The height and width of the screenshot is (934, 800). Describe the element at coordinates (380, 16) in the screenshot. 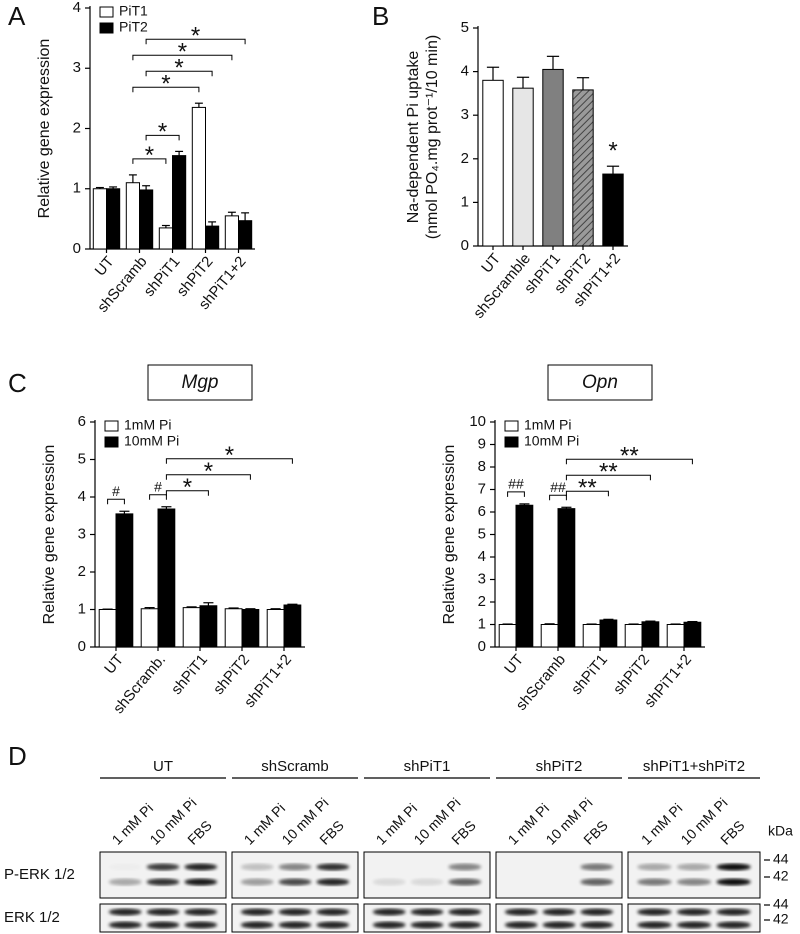

I see `panel-letter: B` at that location.